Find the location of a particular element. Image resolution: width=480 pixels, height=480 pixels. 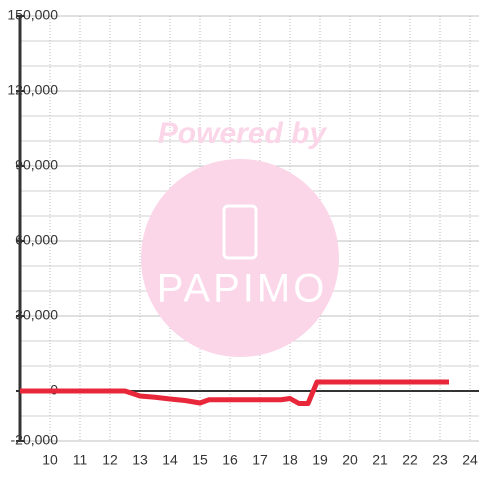

x-tick-label: 16 is located at coordinates (230, 460).